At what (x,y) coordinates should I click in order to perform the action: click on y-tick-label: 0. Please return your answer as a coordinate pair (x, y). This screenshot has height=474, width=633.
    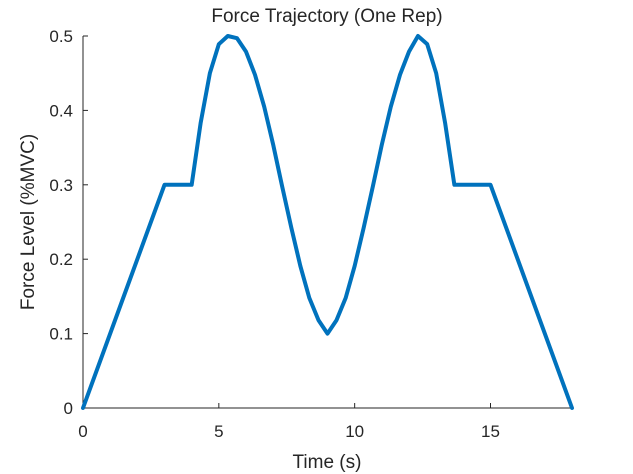
    Looking at the image, I should click on (68, 408).